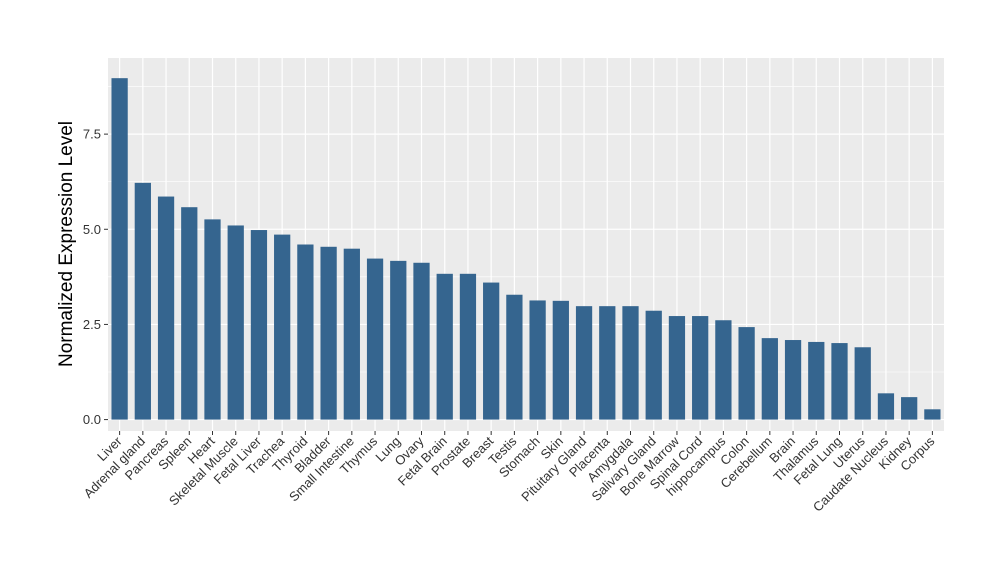 This screenshot has width=1000, height=580. What do you see at coordinates (92, 229) in the screenshot?
I see `y-tick-label: 5.0` at bounding box center [92, 229].